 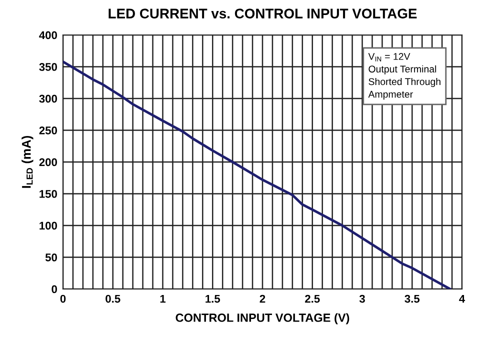 I want to click on y-tick-label: 200, so click(x=48, y=162).